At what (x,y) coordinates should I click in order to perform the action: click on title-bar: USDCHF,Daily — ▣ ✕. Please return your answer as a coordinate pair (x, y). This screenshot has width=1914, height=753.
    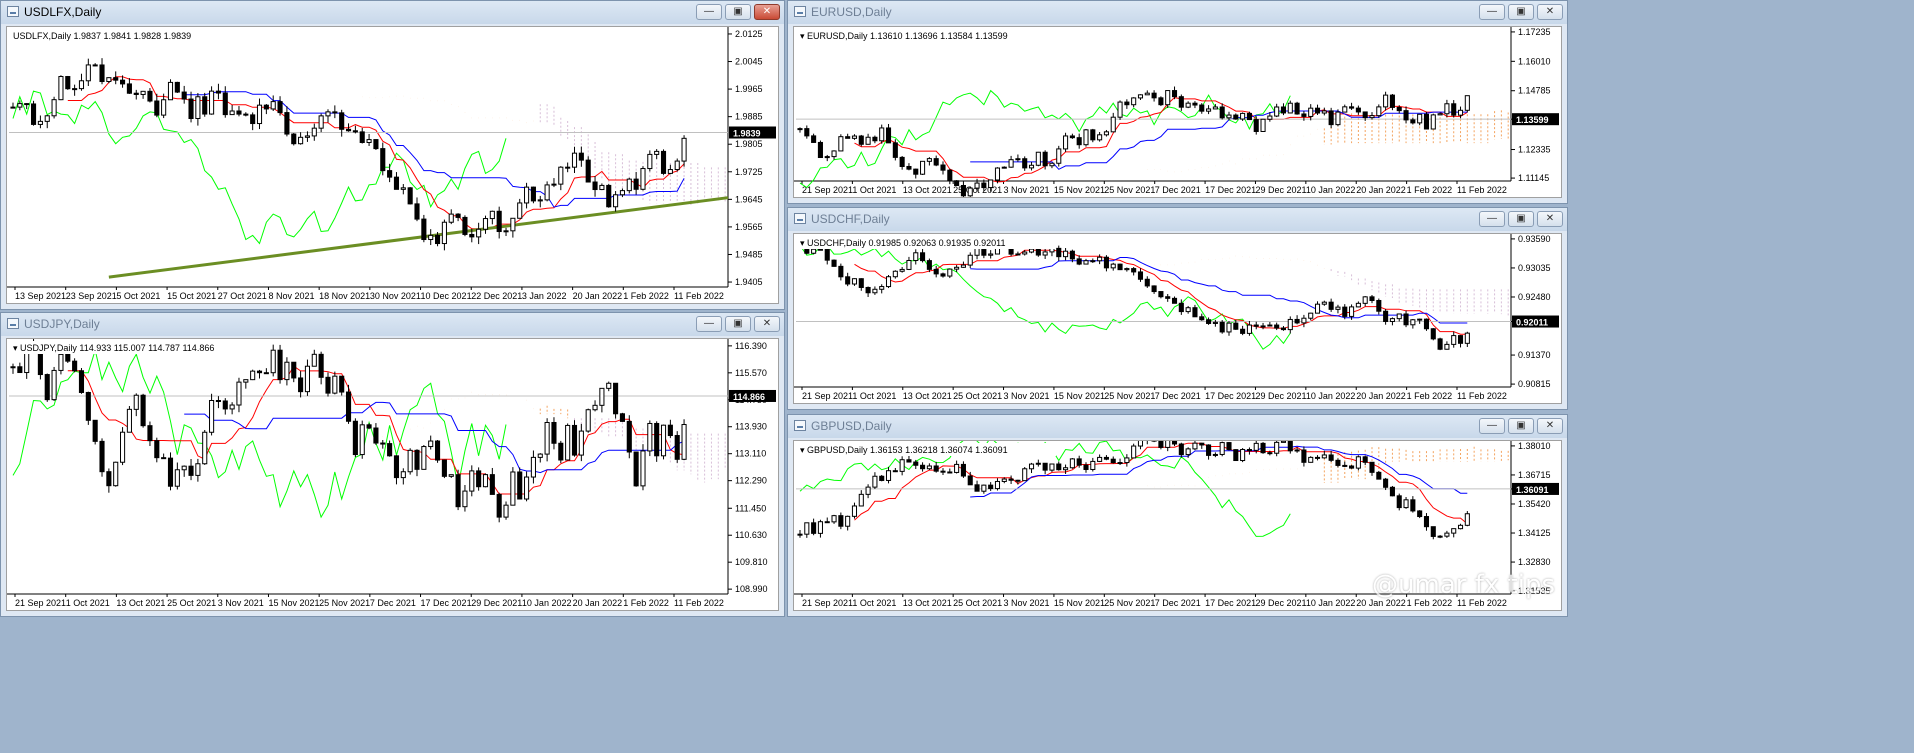
    Looking at the image, I should click on (1177, 219).